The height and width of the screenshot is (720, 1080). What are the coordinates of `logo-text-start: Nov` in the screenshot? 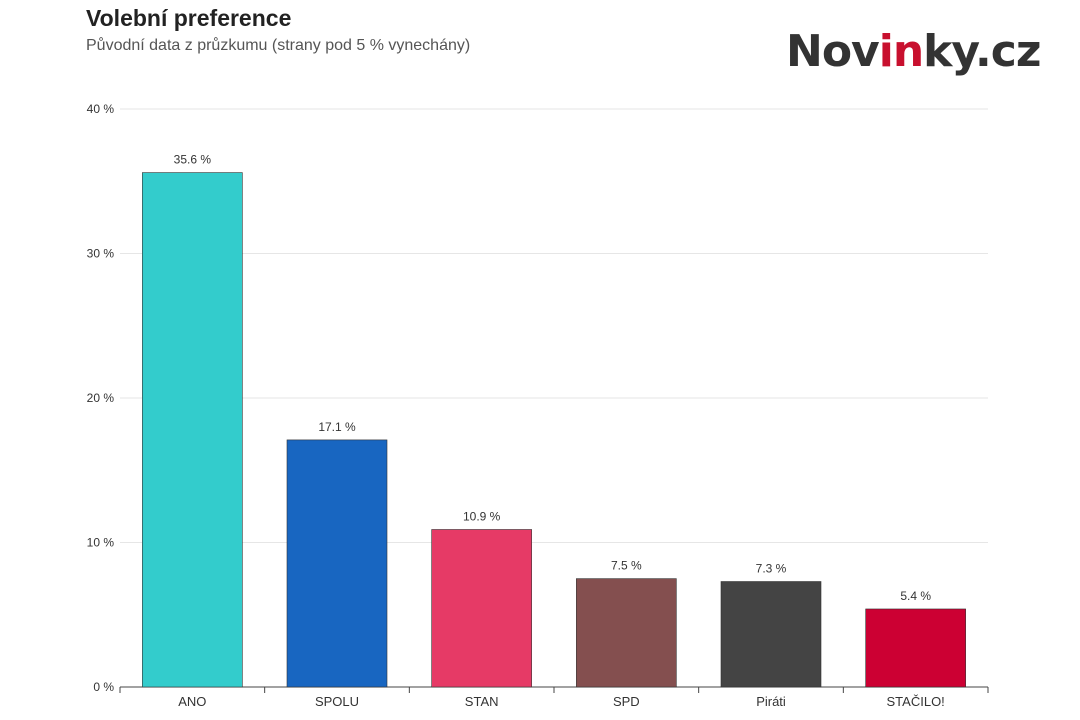 It's located at (833, 51).